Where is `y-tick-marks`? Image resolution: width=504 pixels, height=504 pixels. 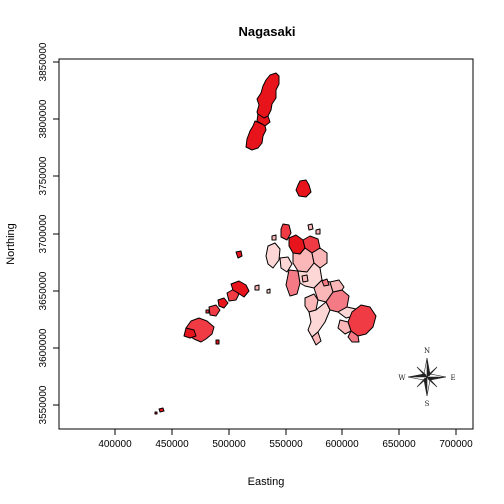
y-tick-marks is located at coordinates (56, 233).